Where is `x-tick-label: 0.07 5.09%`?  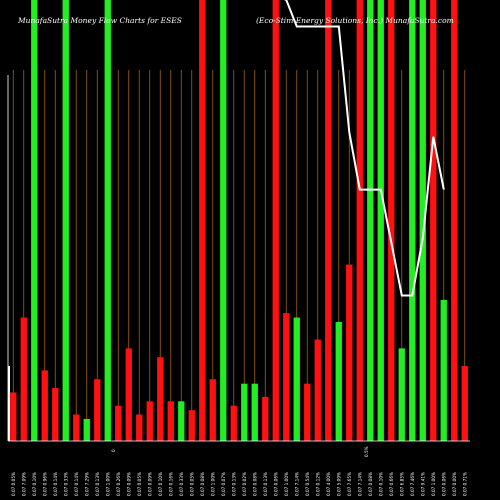
x-tick-label: 0.07 5.09% is located at coordinates (338, 484).